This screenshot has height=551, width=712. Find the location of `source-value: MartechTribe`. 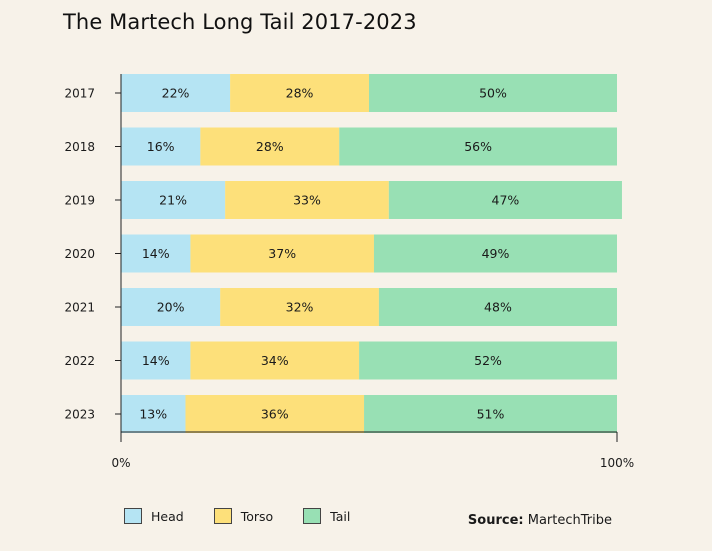

source-value: MartechTribe is located at coordinates (569, 520).